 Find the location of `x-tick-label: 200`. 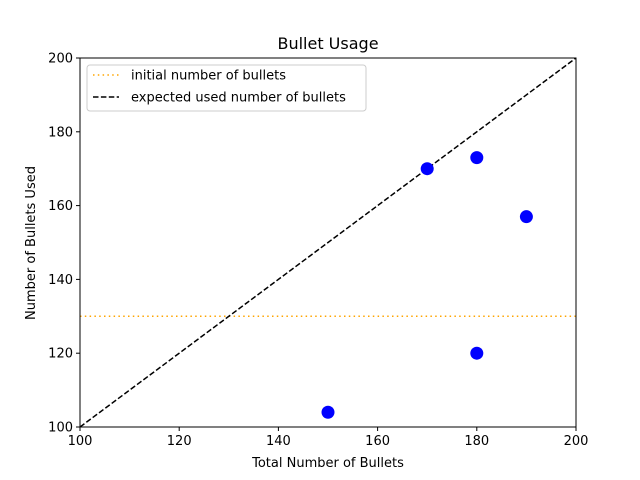

x-tick-label: 200 is located at coordinates (576, 441).